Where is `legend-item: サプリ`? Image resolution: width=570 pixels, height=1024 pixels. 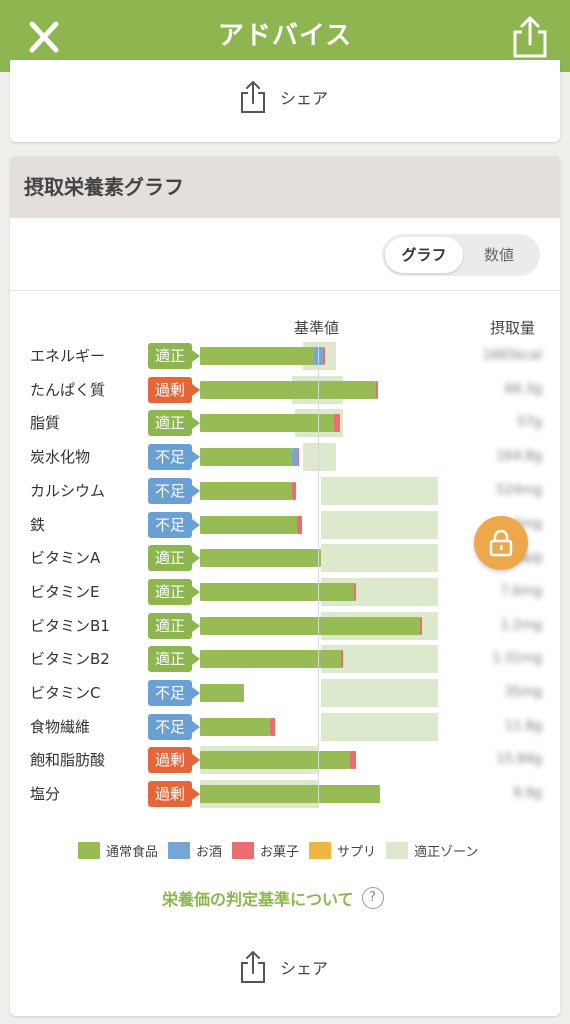 legend-item: サプリ is located at coordinates (342, 850).